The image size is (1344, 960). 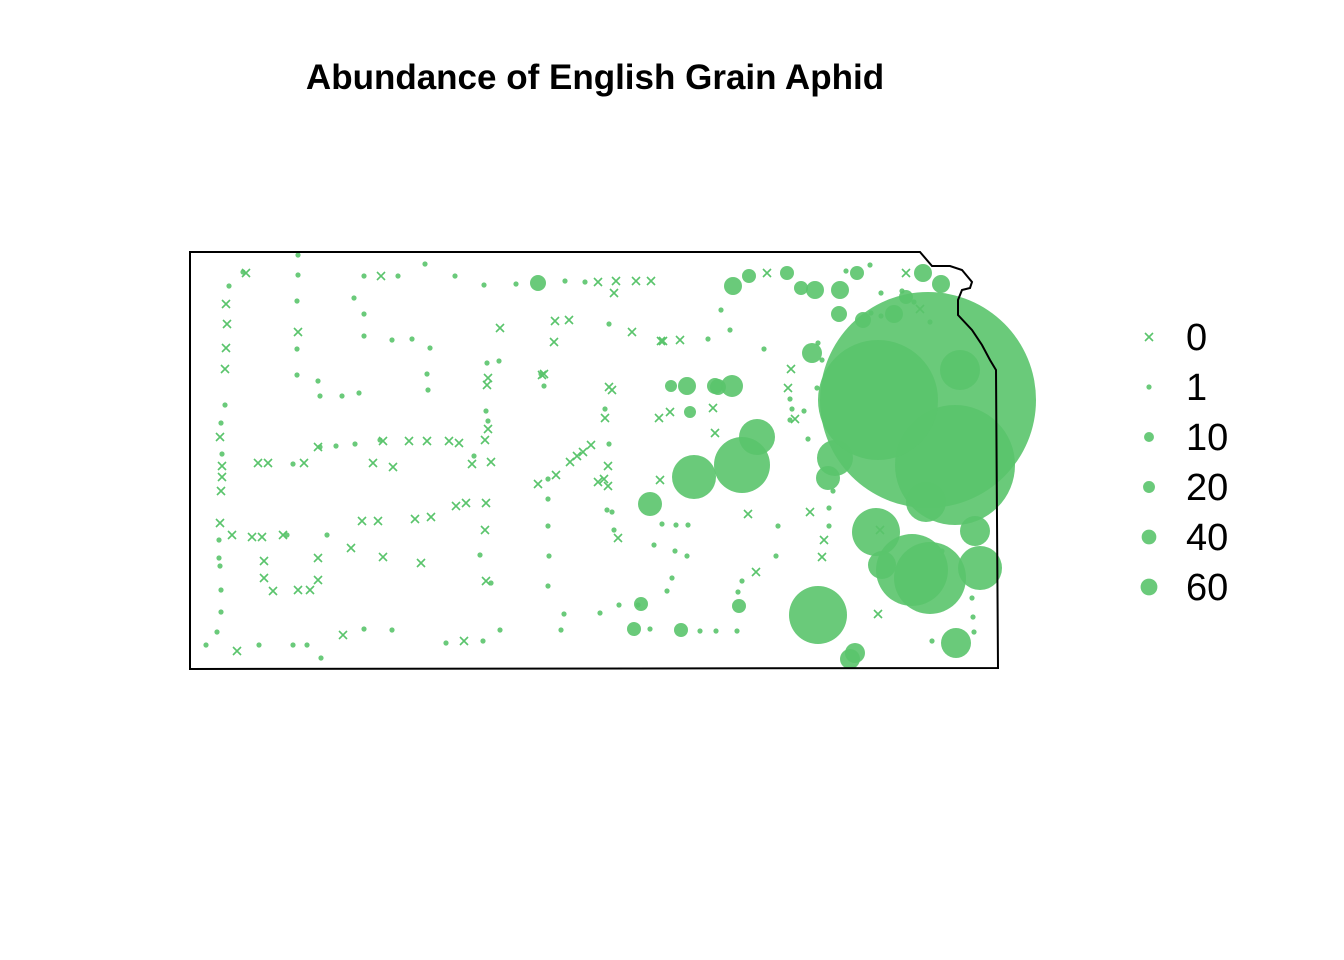 What do you see at coordinates (1185, 488) in the screenshot?
I see `legend-entry: 20` at bounding box center [1185, 488].